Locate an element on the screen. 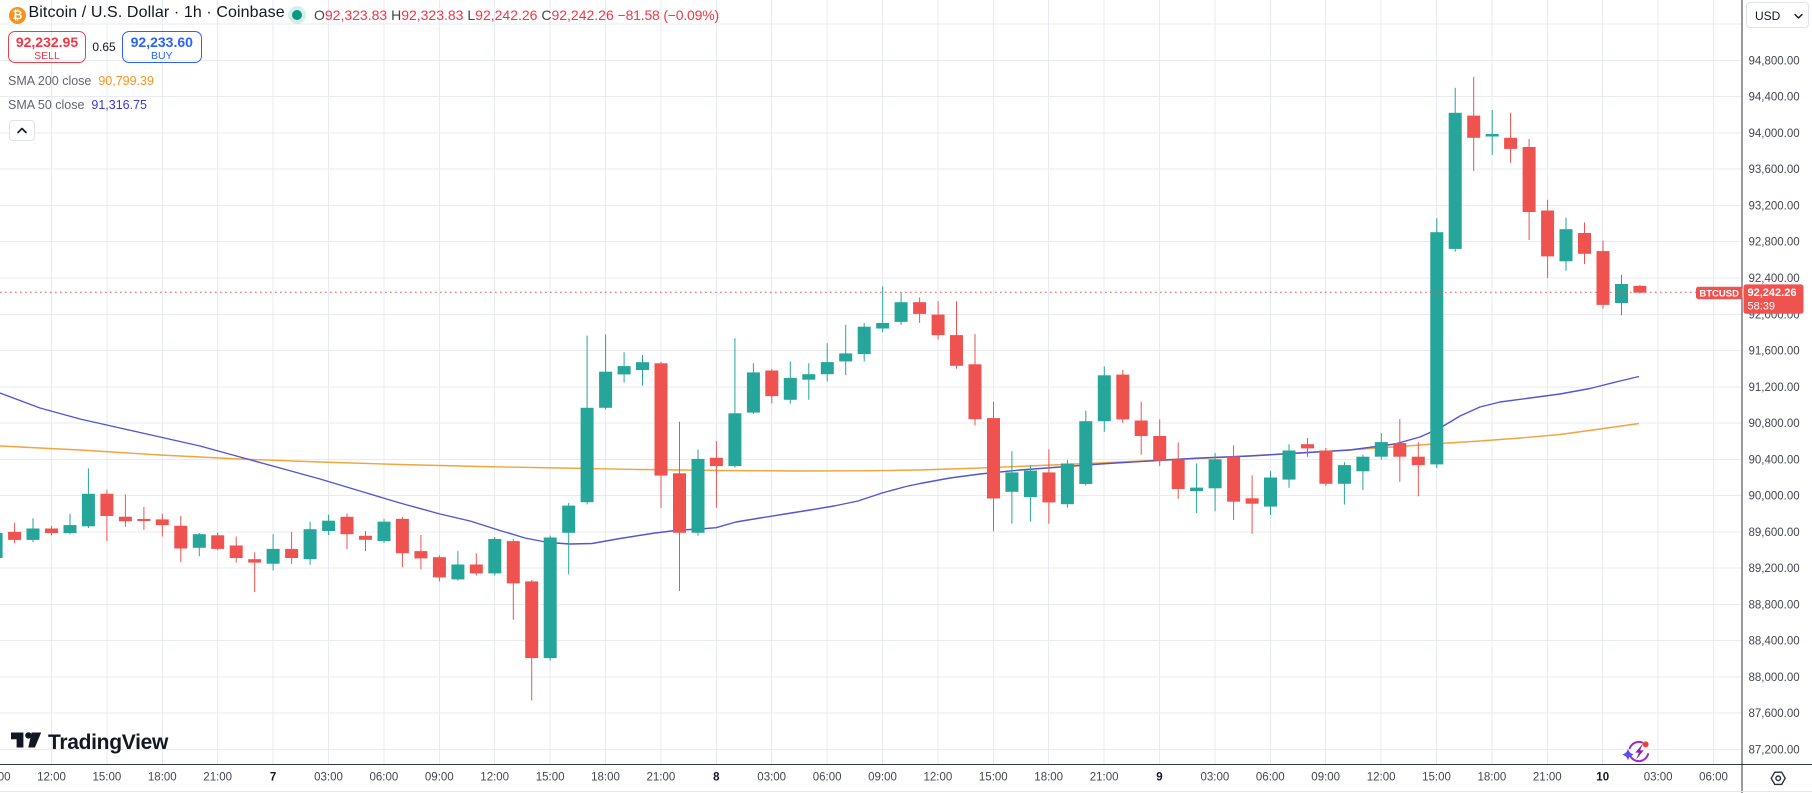 Image resolution: width=1812 pixels, height=793 pixels. svg-text: 92,400.00 is located at coordinates (1774, 279).